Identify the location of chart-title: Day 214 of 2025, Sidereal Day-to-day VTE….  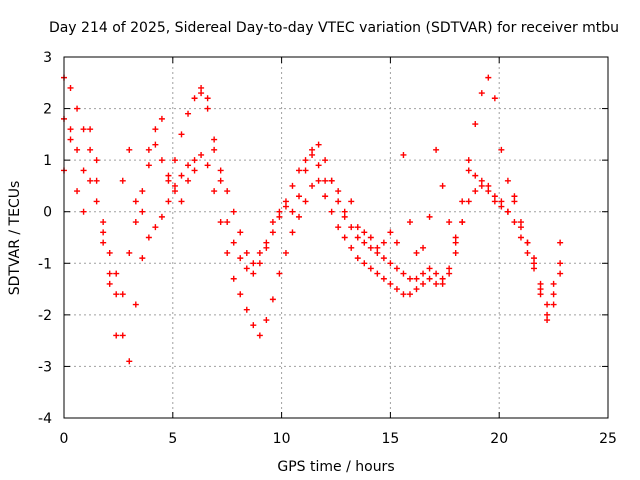
(334, 28).